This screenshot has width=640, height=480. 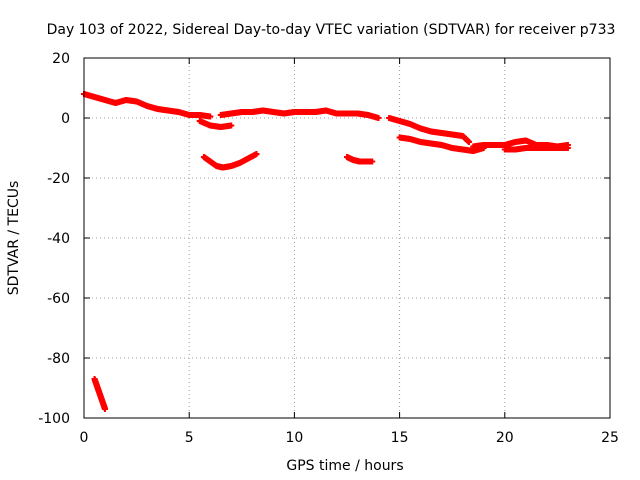 I want to click on y-tick-label: -40, so click(x=58, y=239).